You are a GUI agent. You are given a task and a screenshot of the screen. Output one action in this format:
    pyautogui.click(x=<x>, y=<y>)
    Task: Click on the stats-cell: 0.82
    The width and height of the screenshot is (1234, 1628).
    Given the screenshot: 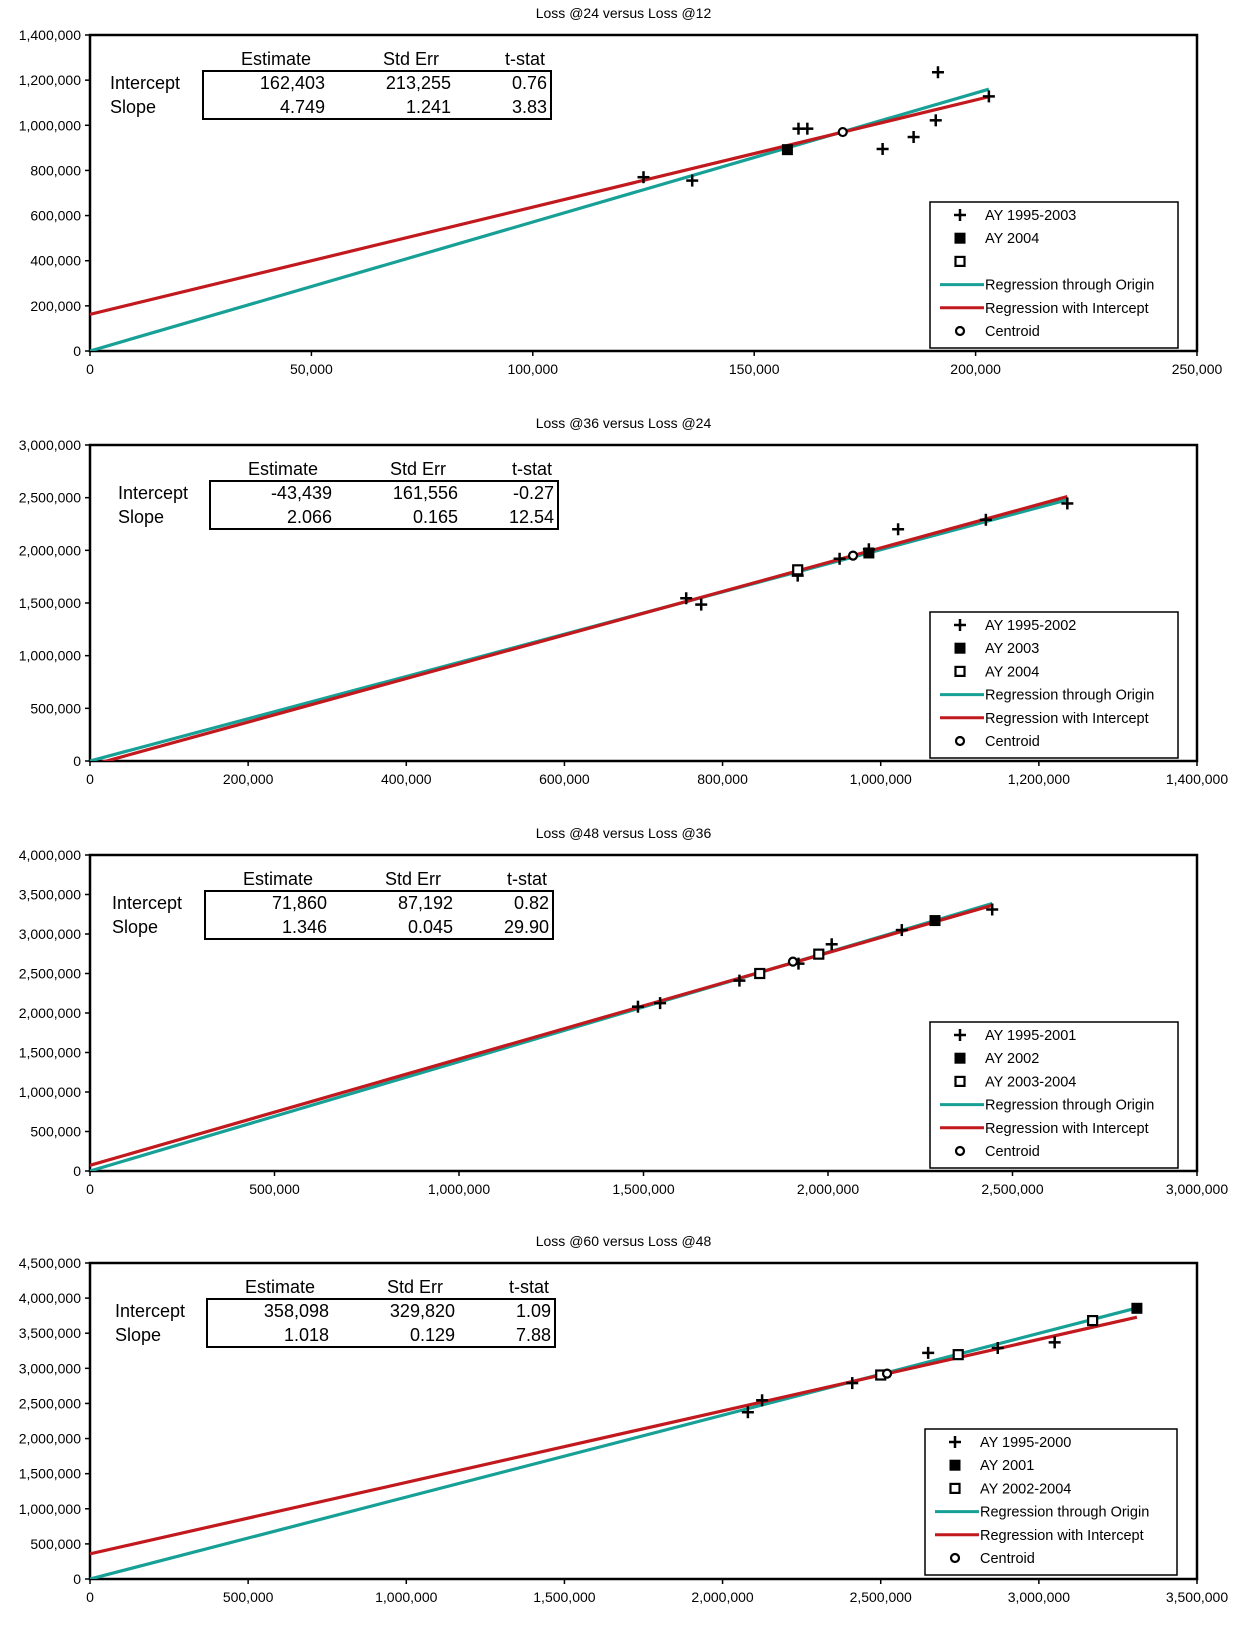 What is the action you would take?
    pyautogui.click(x=531, y=903)
    